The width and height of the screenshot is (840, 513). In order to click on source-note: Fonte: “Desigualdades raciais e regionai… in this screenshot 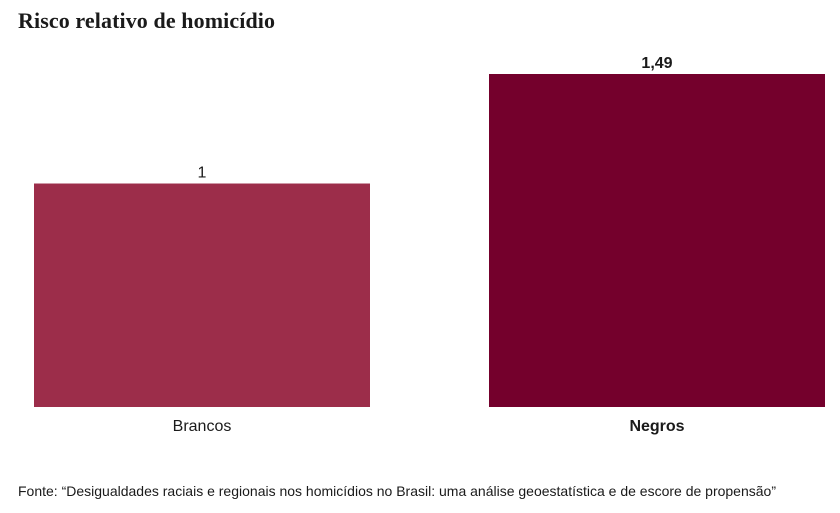, I will do `click(397, 491)`.